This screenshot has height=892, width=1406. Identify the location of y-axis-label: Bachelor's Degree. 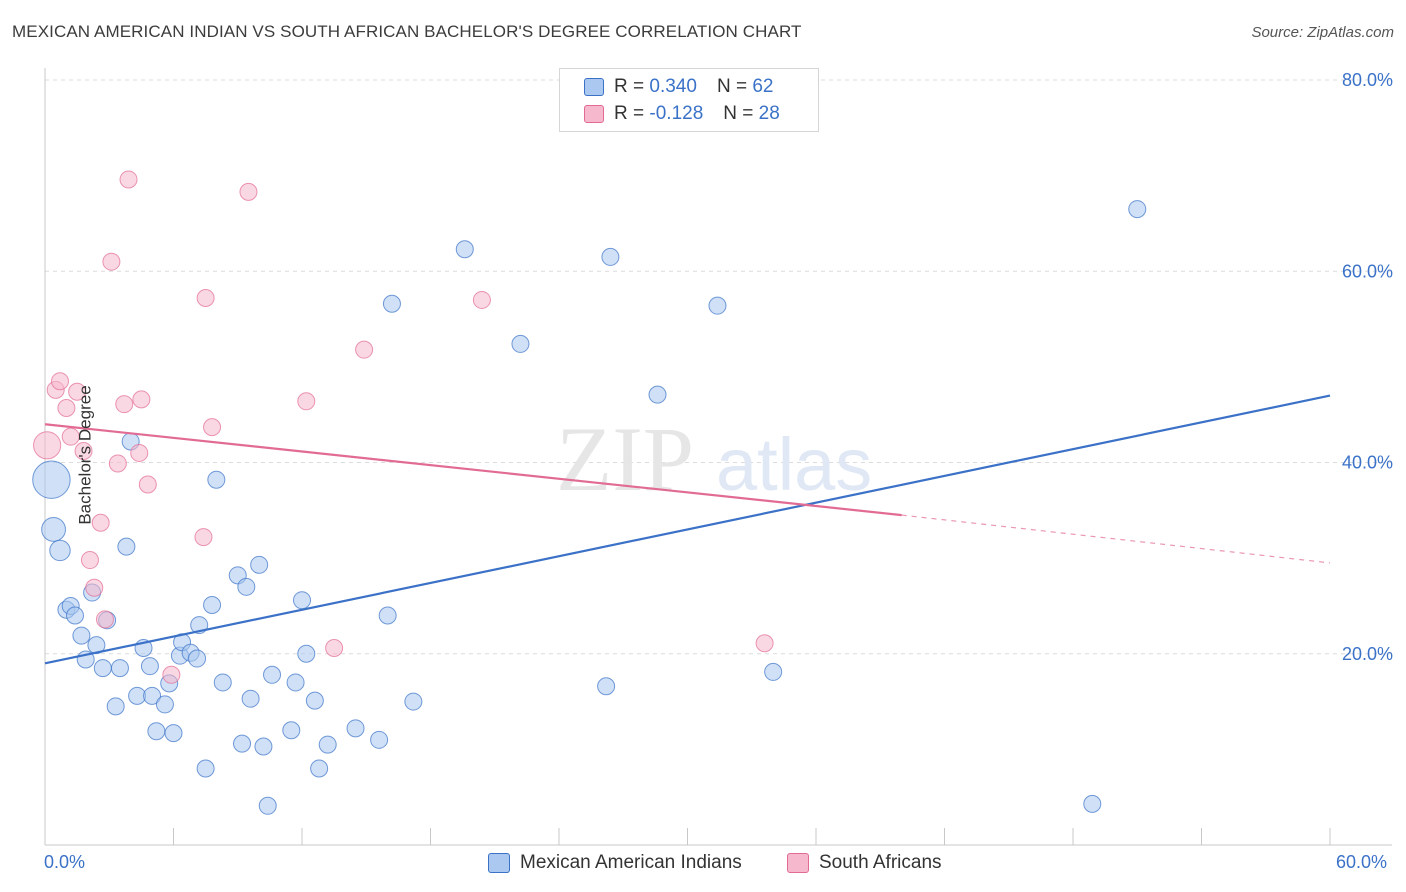
(85, 455).